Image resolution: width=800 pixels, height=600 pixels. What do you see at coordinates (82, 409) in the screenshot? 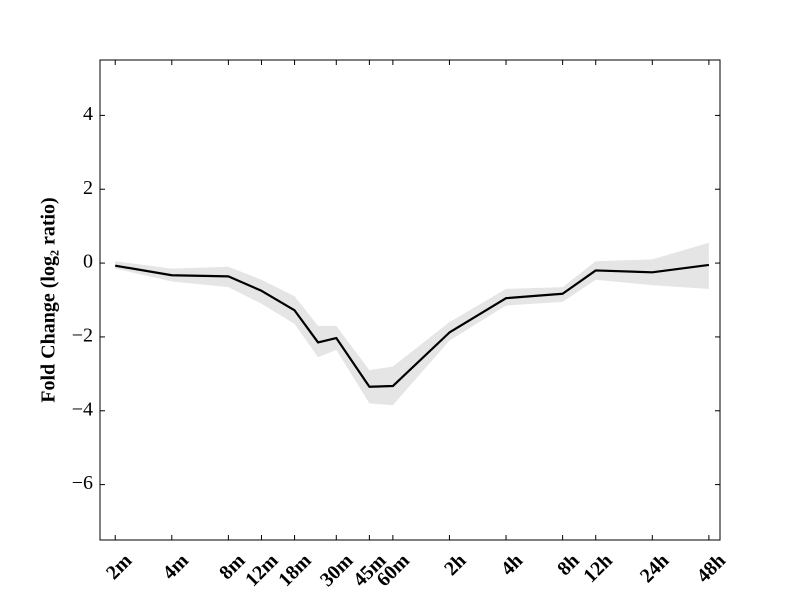
I see `y-tick-label: −4` at bounding box center [82, 409].